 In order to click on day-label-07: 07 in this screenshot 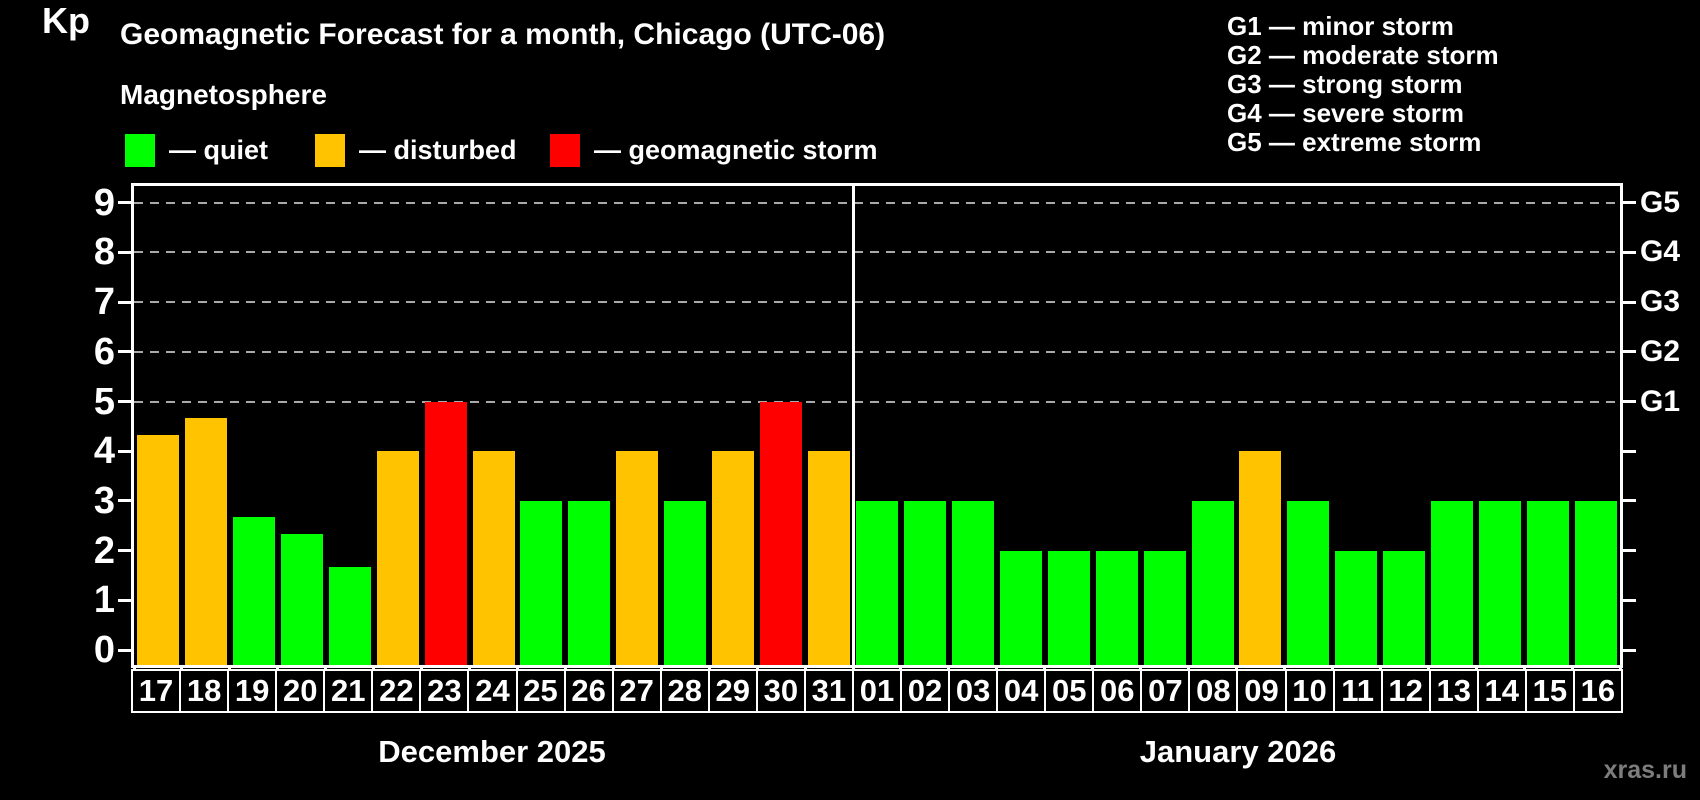, I will do `click(1165, 691)`.